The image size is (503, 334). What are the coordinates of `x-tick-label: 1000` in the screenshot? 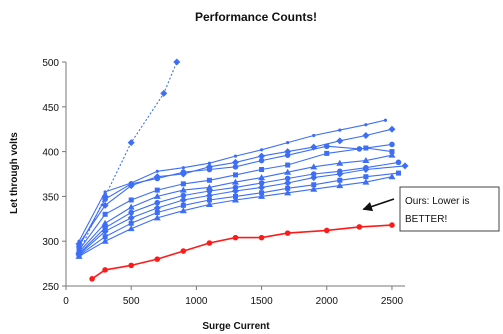 It's located at (196, 301).